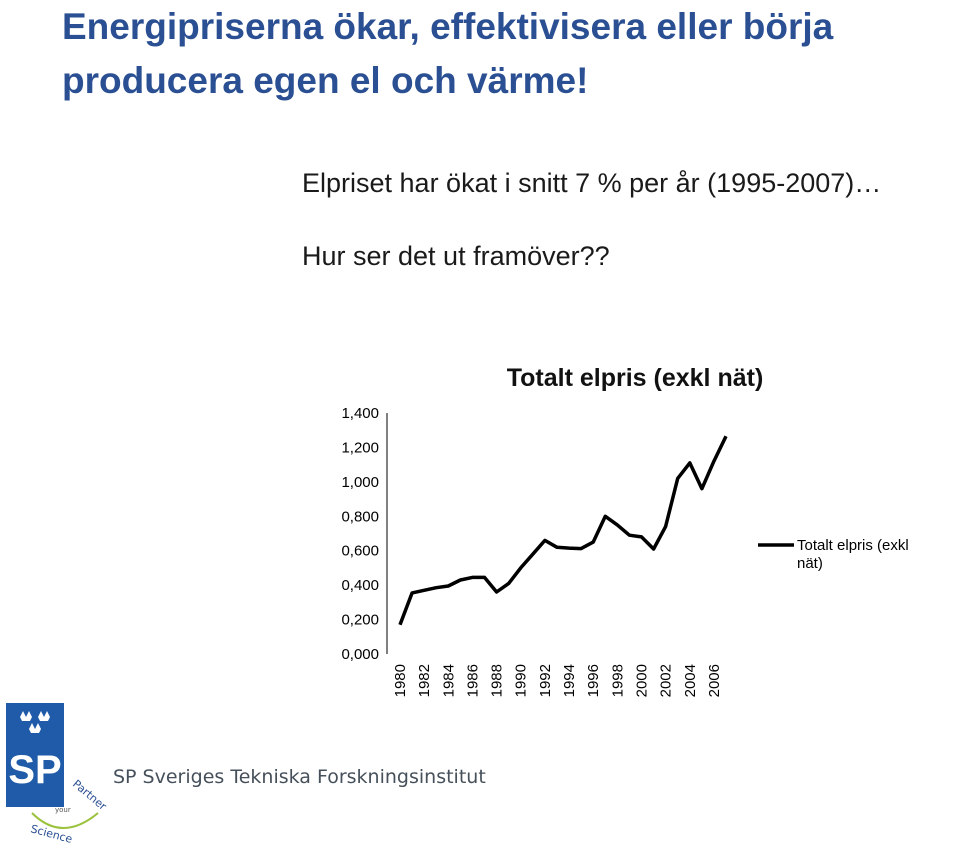  Describe the element at coordinates (89, 795) in the screenshot. I see `svg-text: Partner` at that location.